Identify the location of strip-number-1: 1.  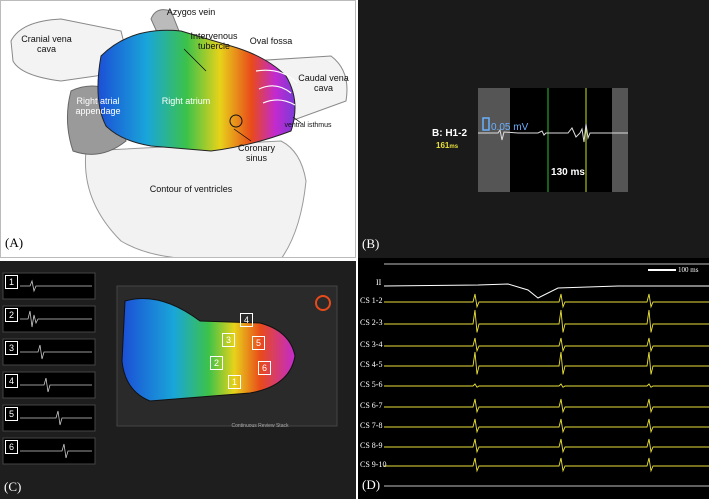
(11, 282).